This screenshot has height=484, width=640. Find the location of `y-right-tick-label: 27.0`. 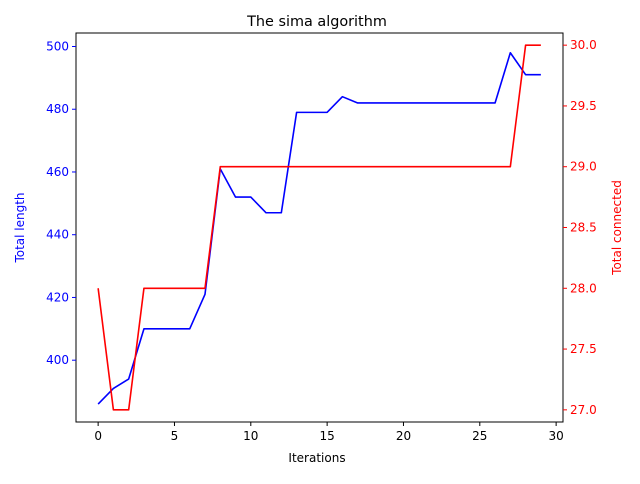

y-right-tick-label: 27.0 is located at coordinates (583, 410).